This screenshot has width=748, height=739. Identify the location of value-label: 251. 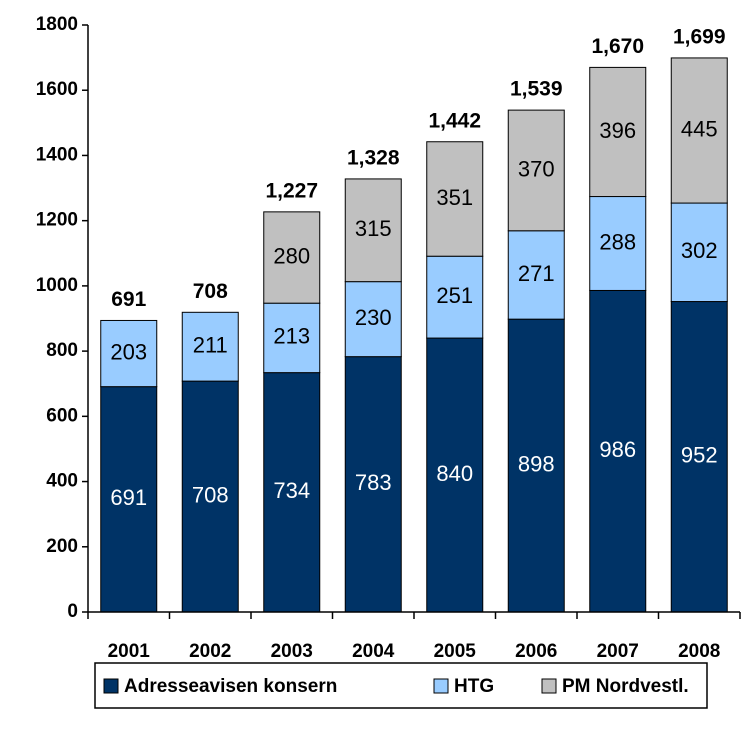
(454, 295).